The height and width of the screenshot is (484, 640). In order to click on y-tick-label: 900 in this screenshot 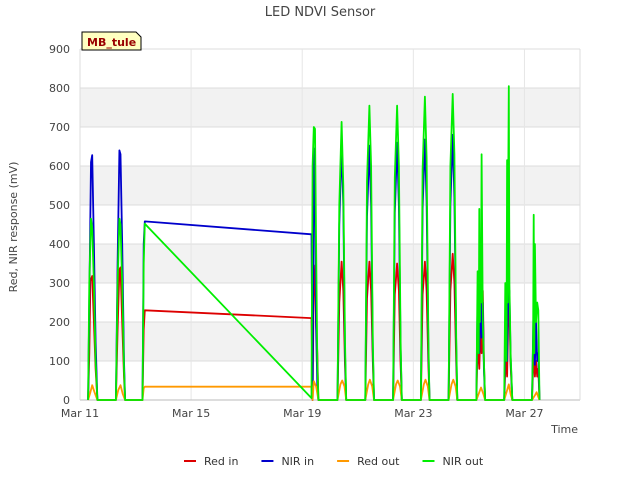, I will do `click(59, 49)`.